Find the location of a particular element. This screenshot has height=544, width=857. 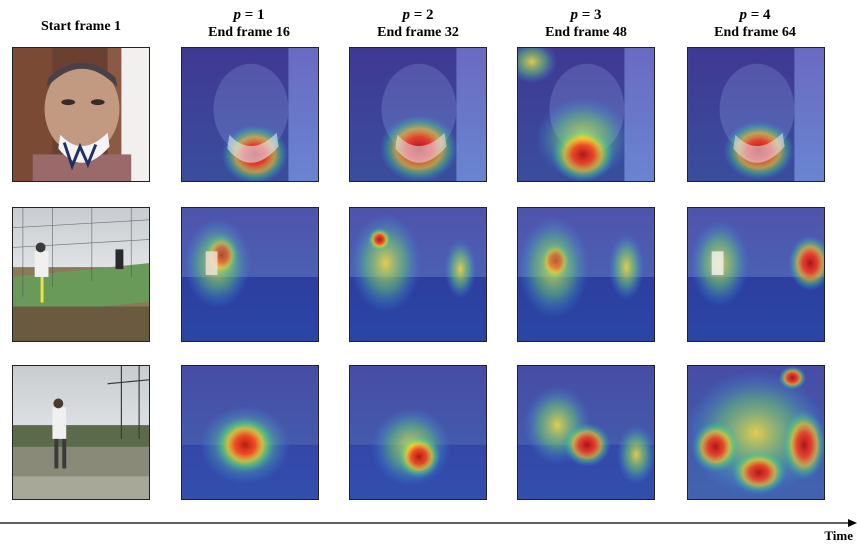

end-frame-label: End frame 64 is located at coordinates (755, 32).